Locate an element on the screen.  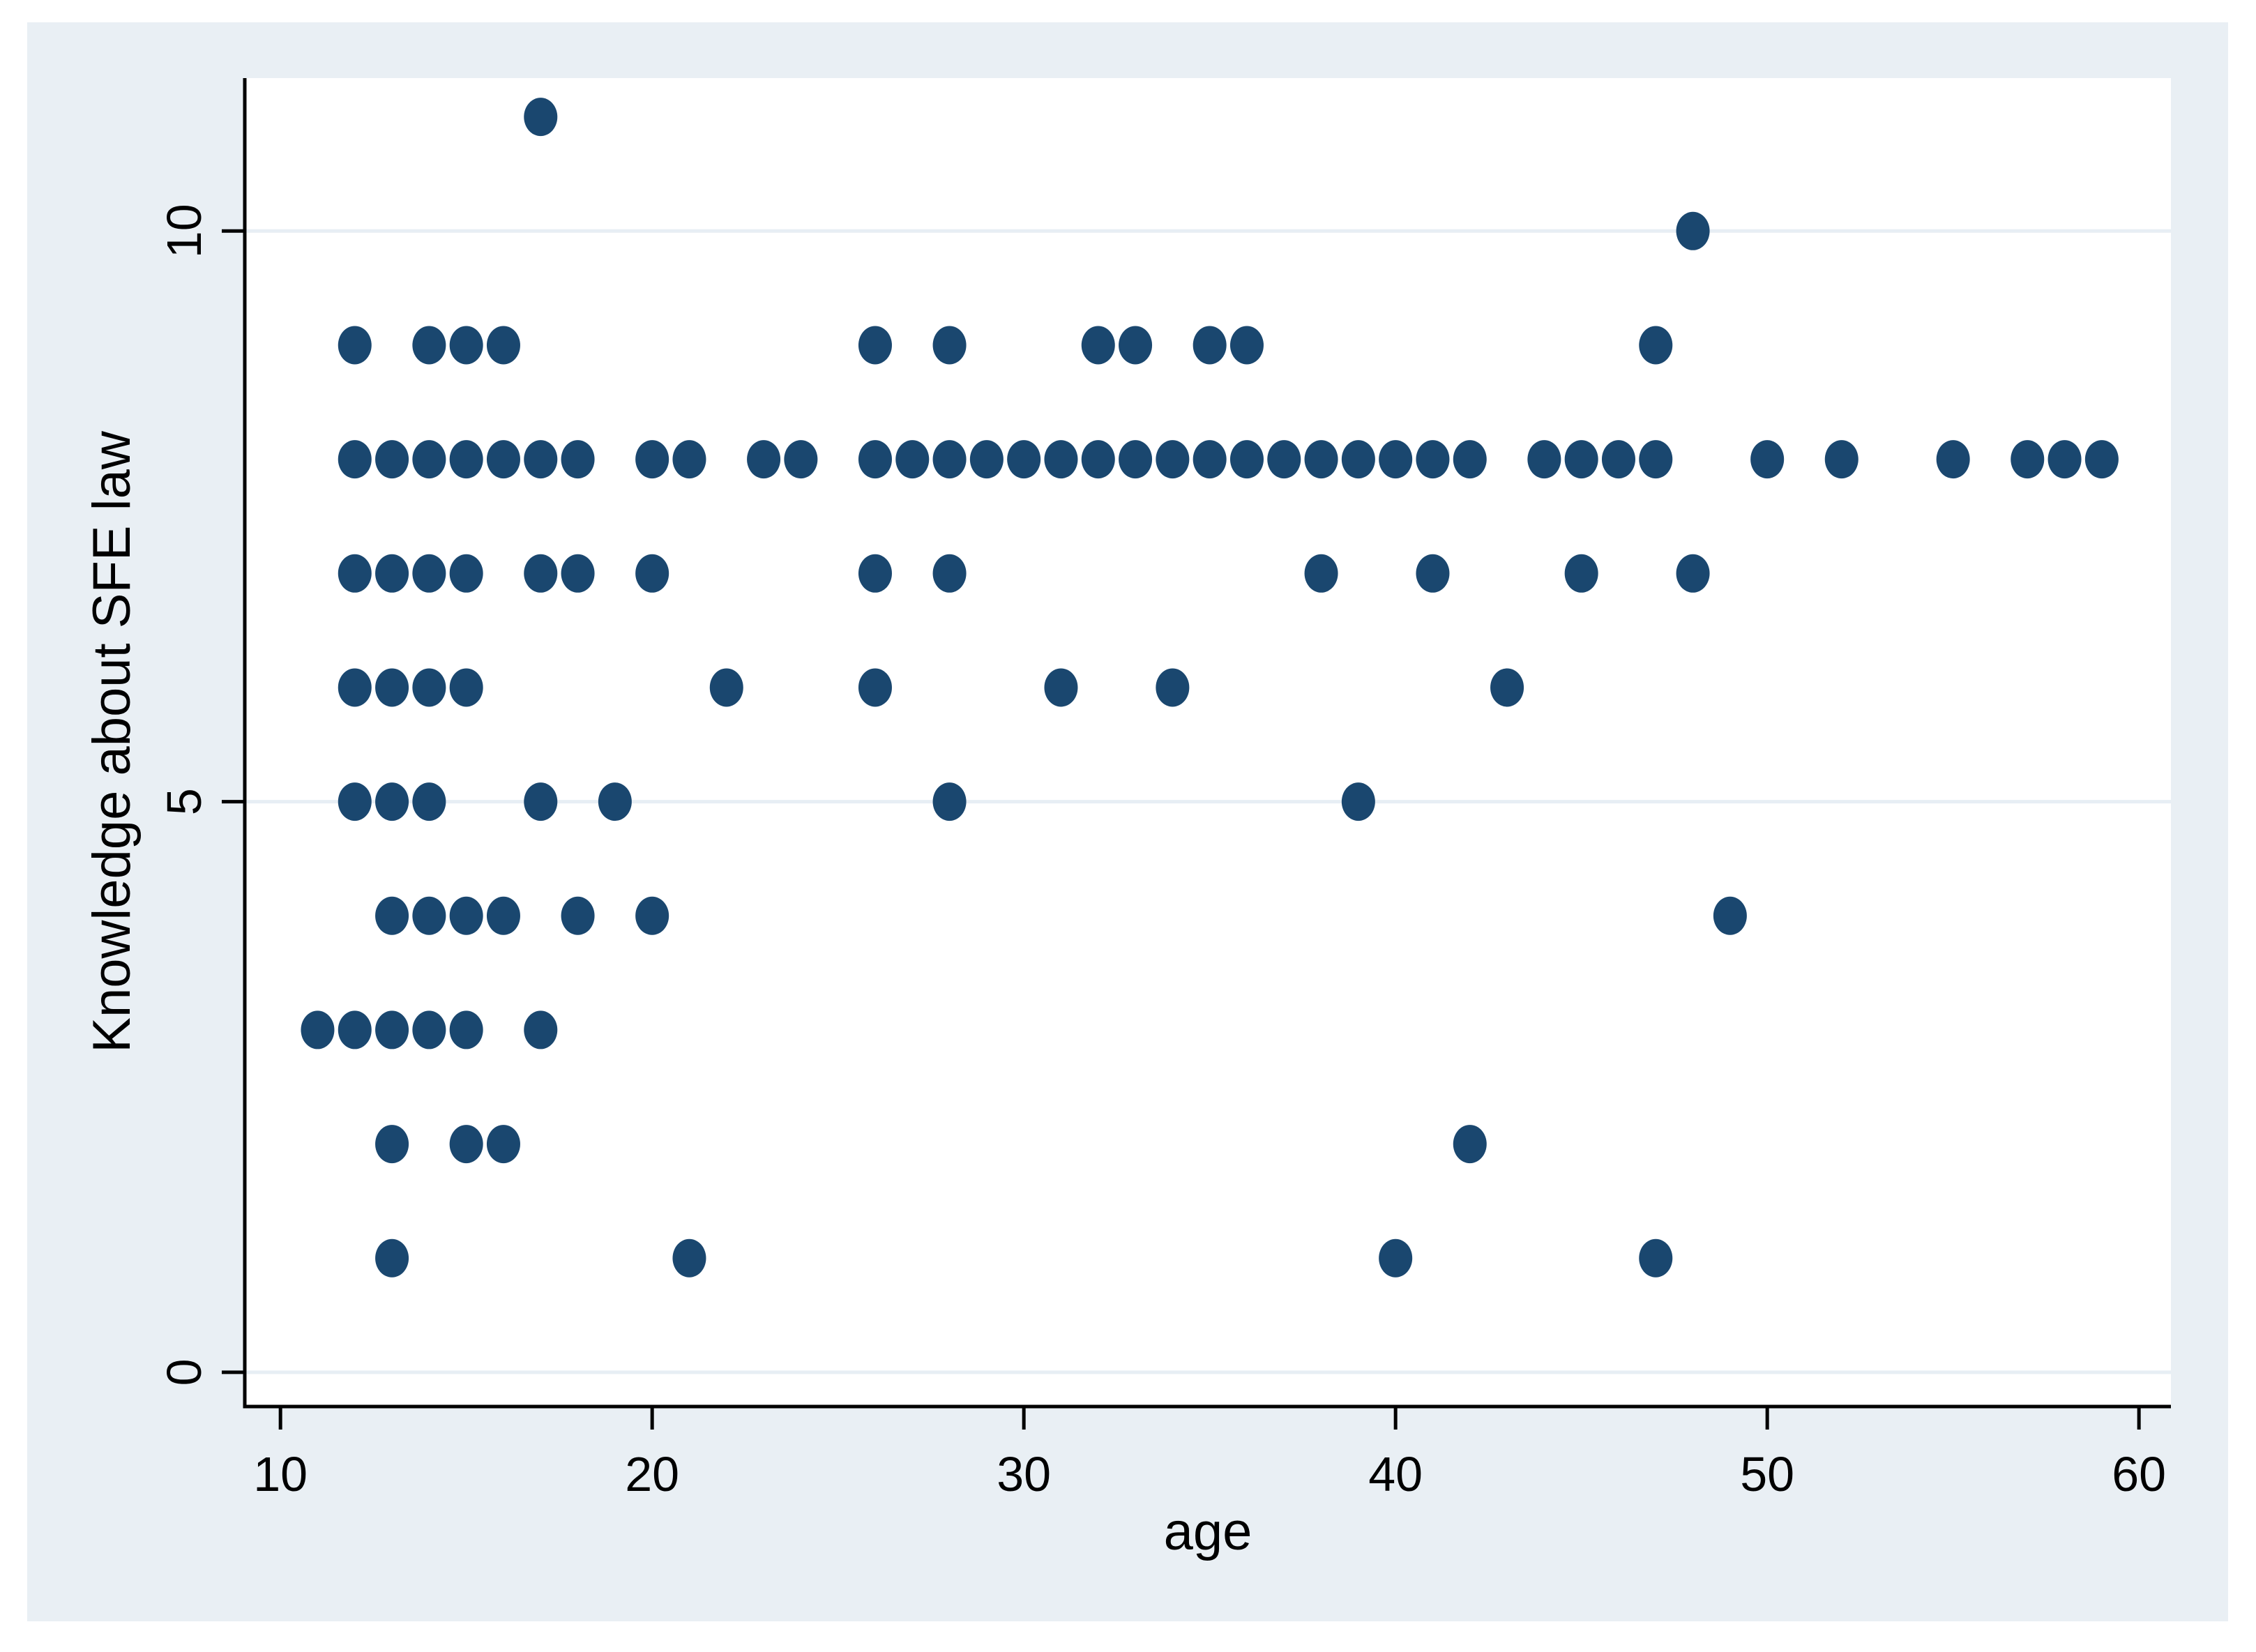
x-axis-title: age is located at coordinates (1208, 1531).